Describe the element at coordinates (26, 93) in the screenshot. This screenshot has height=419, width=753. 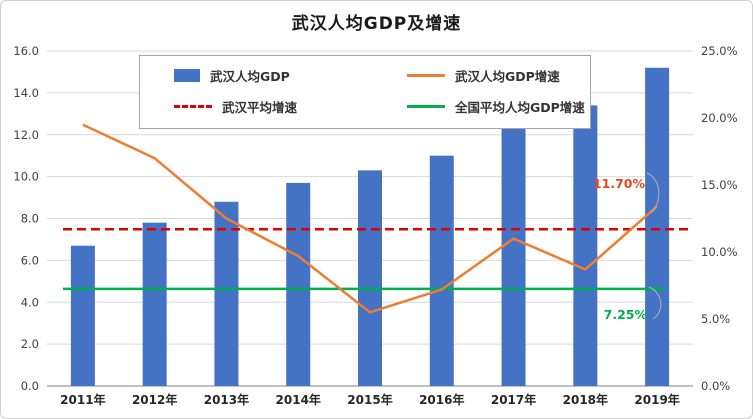
I see `left-axis-tick: 14.0` at that location.